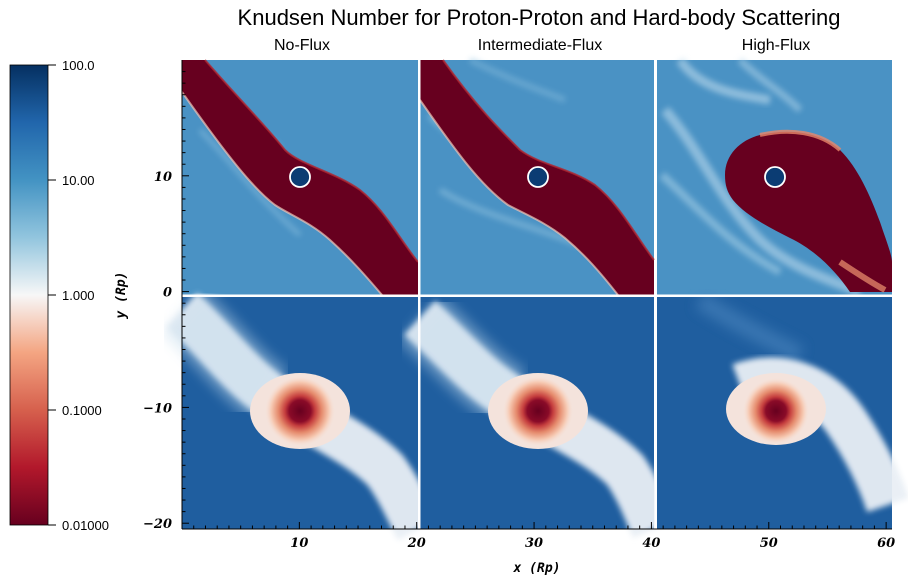  What do you see at coordinates (121, 296) in the screenshot?
I see `y-axis-label: y (Rp)` at bounding box center [121, 296].